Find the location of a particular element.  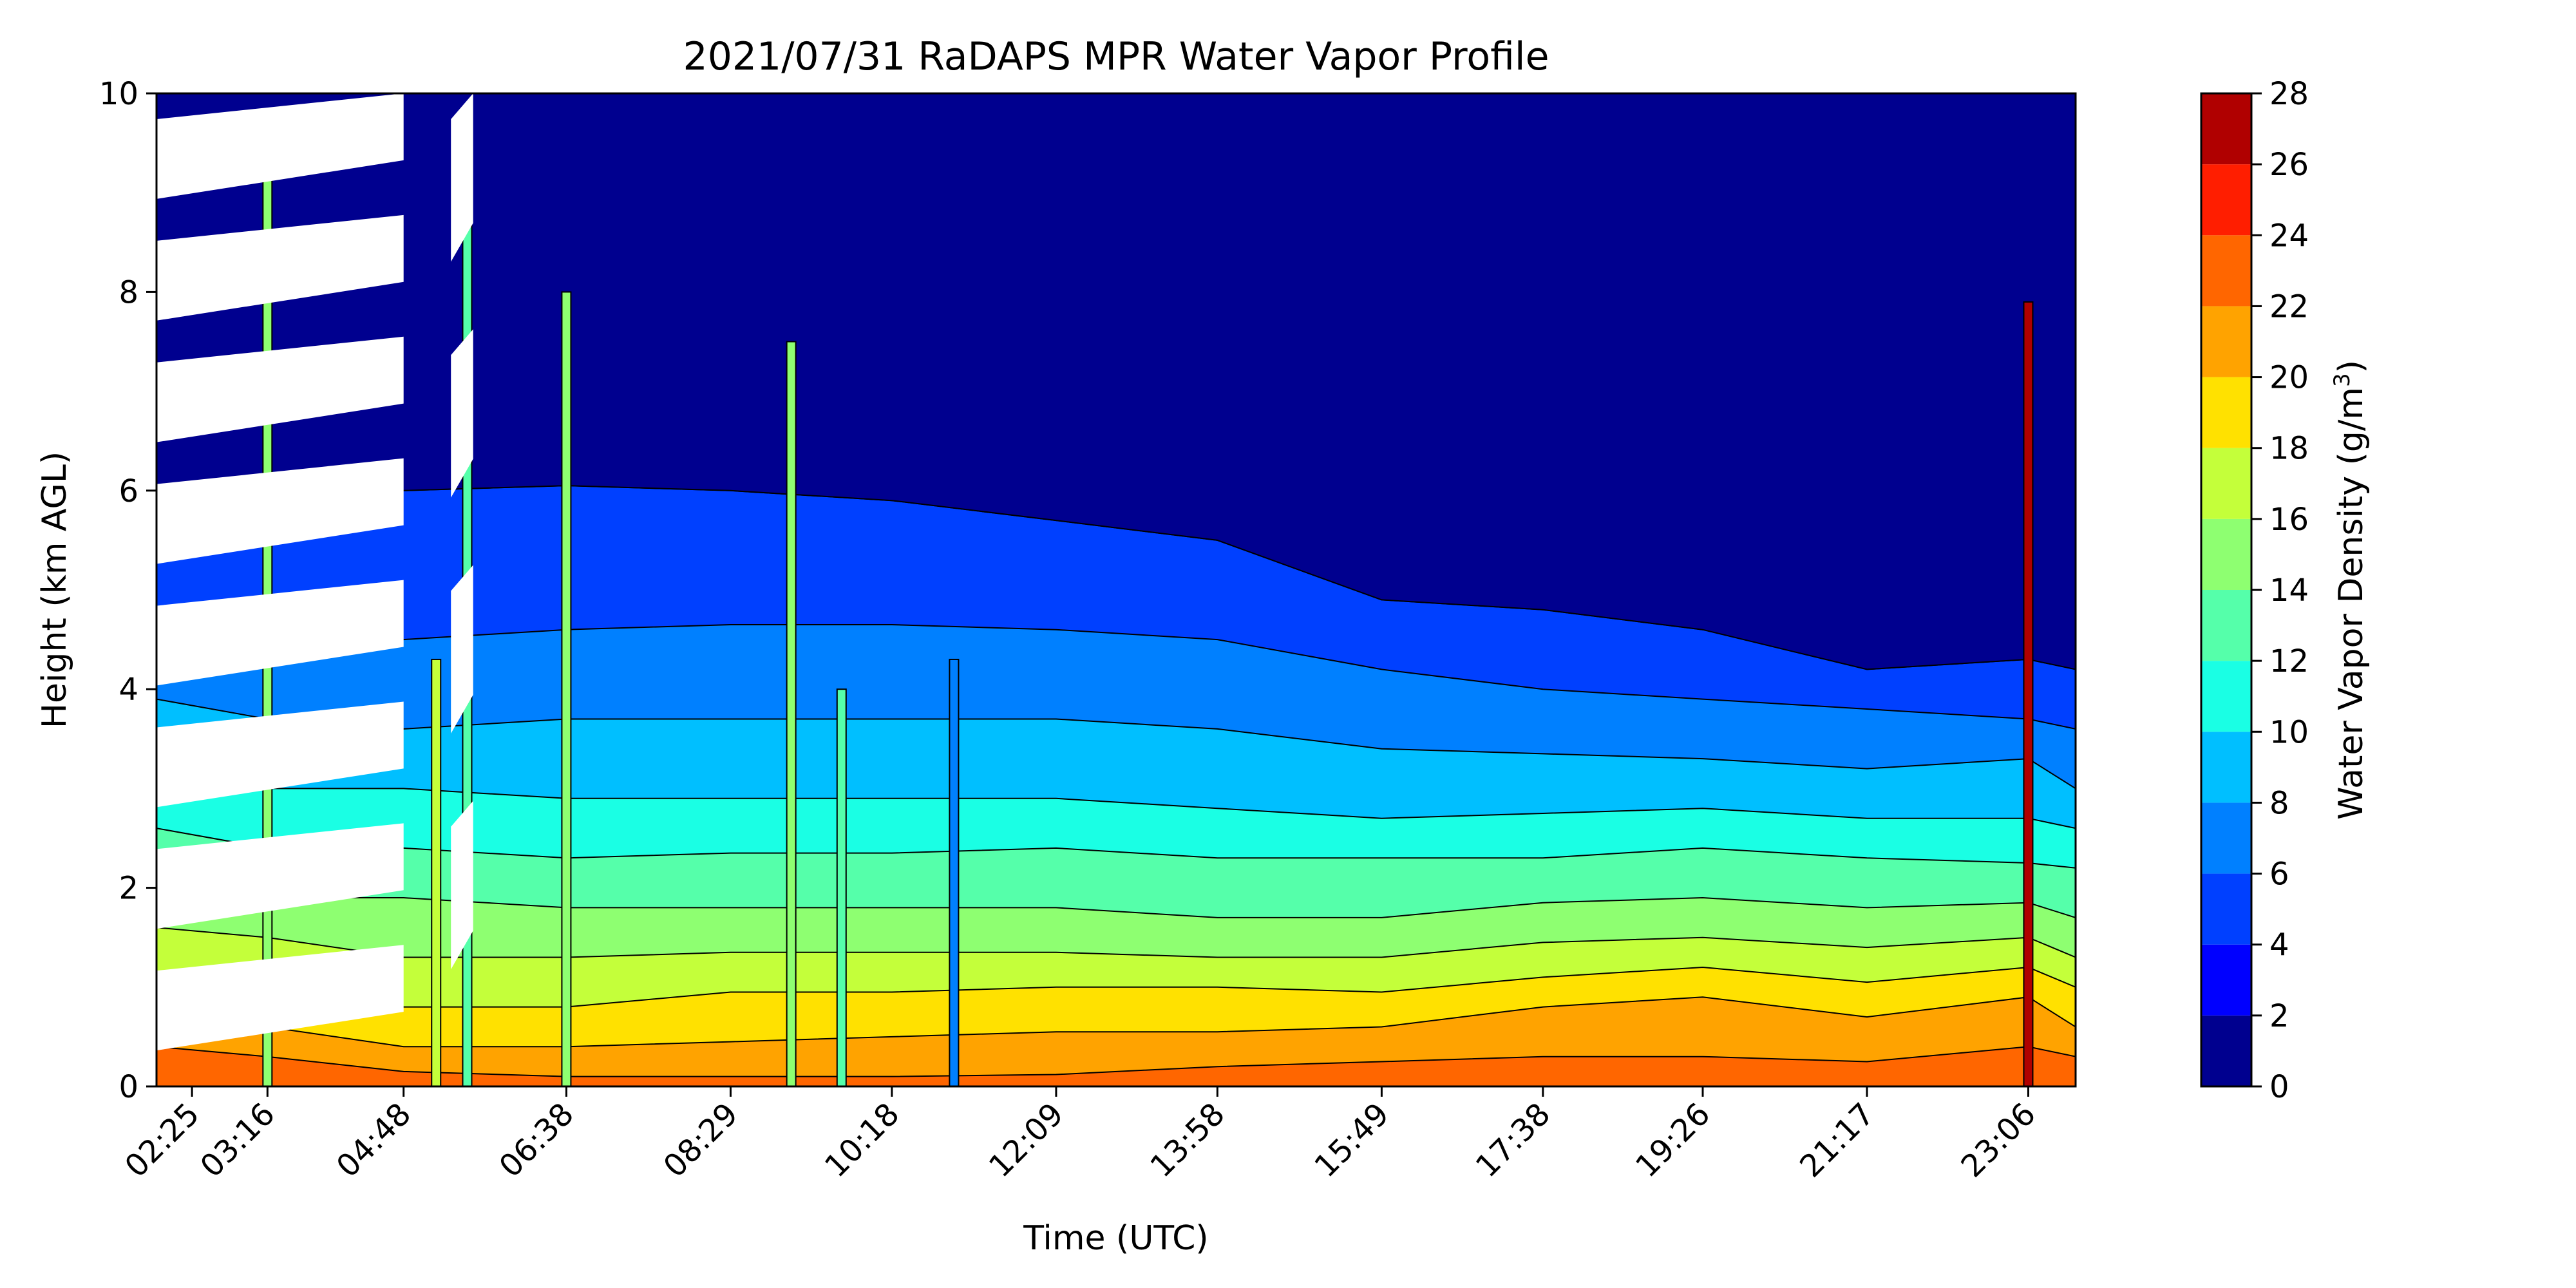

colorbar-tick-label: 24 is located at coordinates (2289, 236).